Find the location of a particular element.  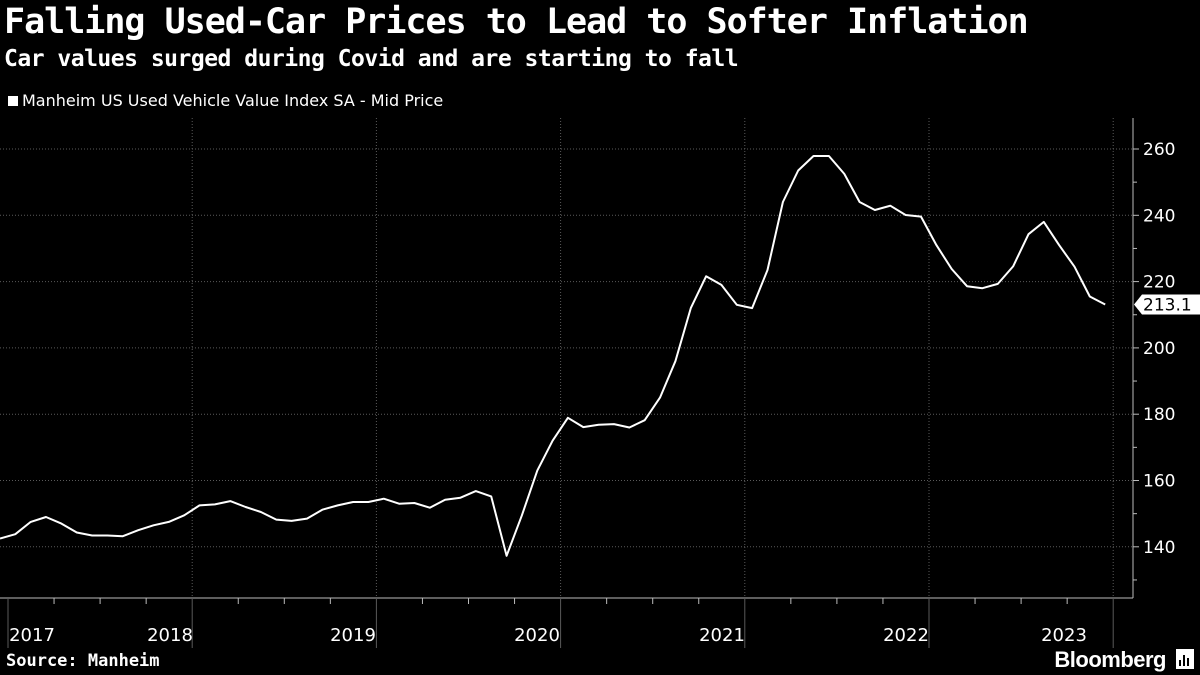

legend-swatch is located at coordinates (13, 100).